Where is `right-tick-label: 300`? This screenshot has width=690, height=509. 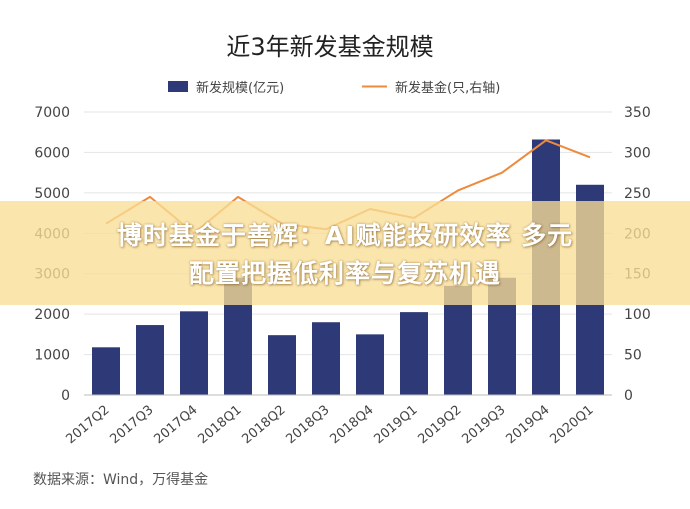 right-tick-label: 300 is located at coordinates (637, 153).